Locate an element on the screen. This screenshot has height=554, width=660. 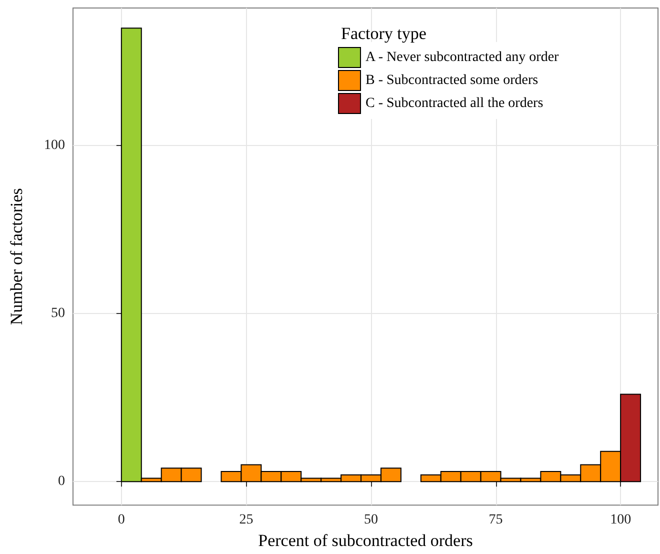
legend-label: A - Never subcontracted any order is located at coordinates (463, 57).